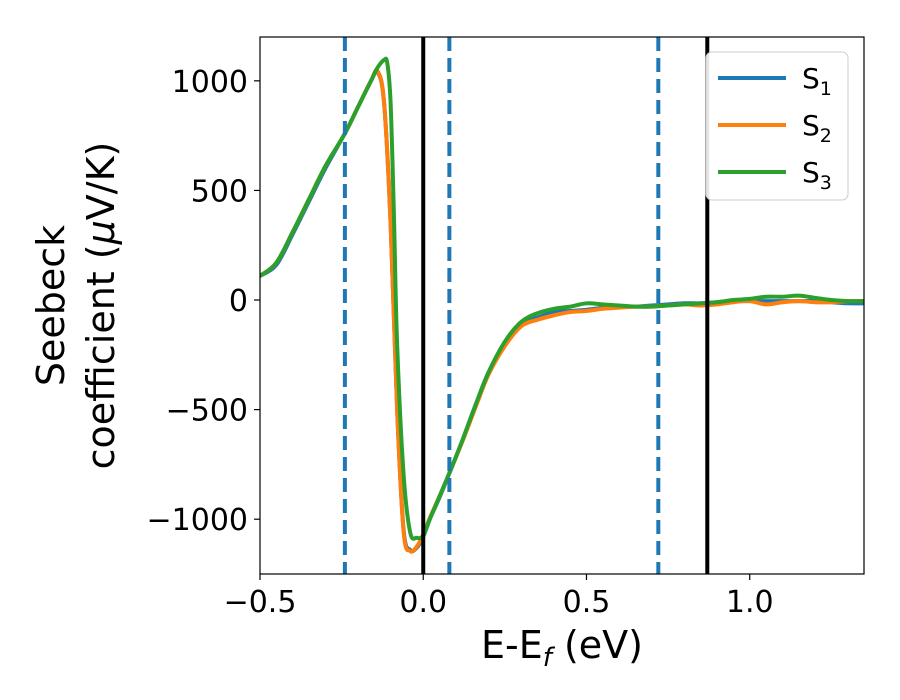 The image size is (900, 700). What do you see at coordinates (750, 602) in the screenshot?
I see `x-tick-label: 1.0` at bounding box center [750, 602].